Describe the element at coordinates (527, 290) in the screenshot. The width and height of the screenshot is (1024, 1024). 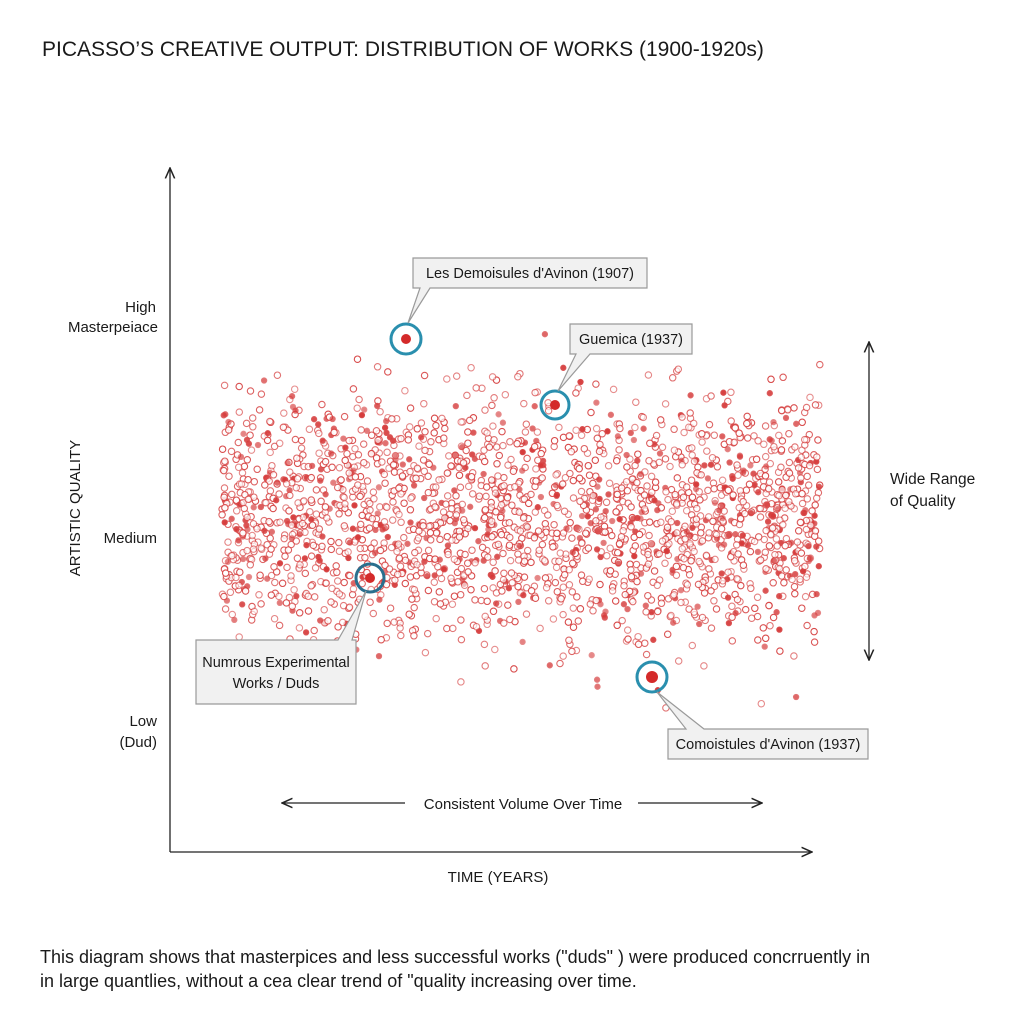
I see `callout: Les Demoisules d'Avinon (1907)` at that location.